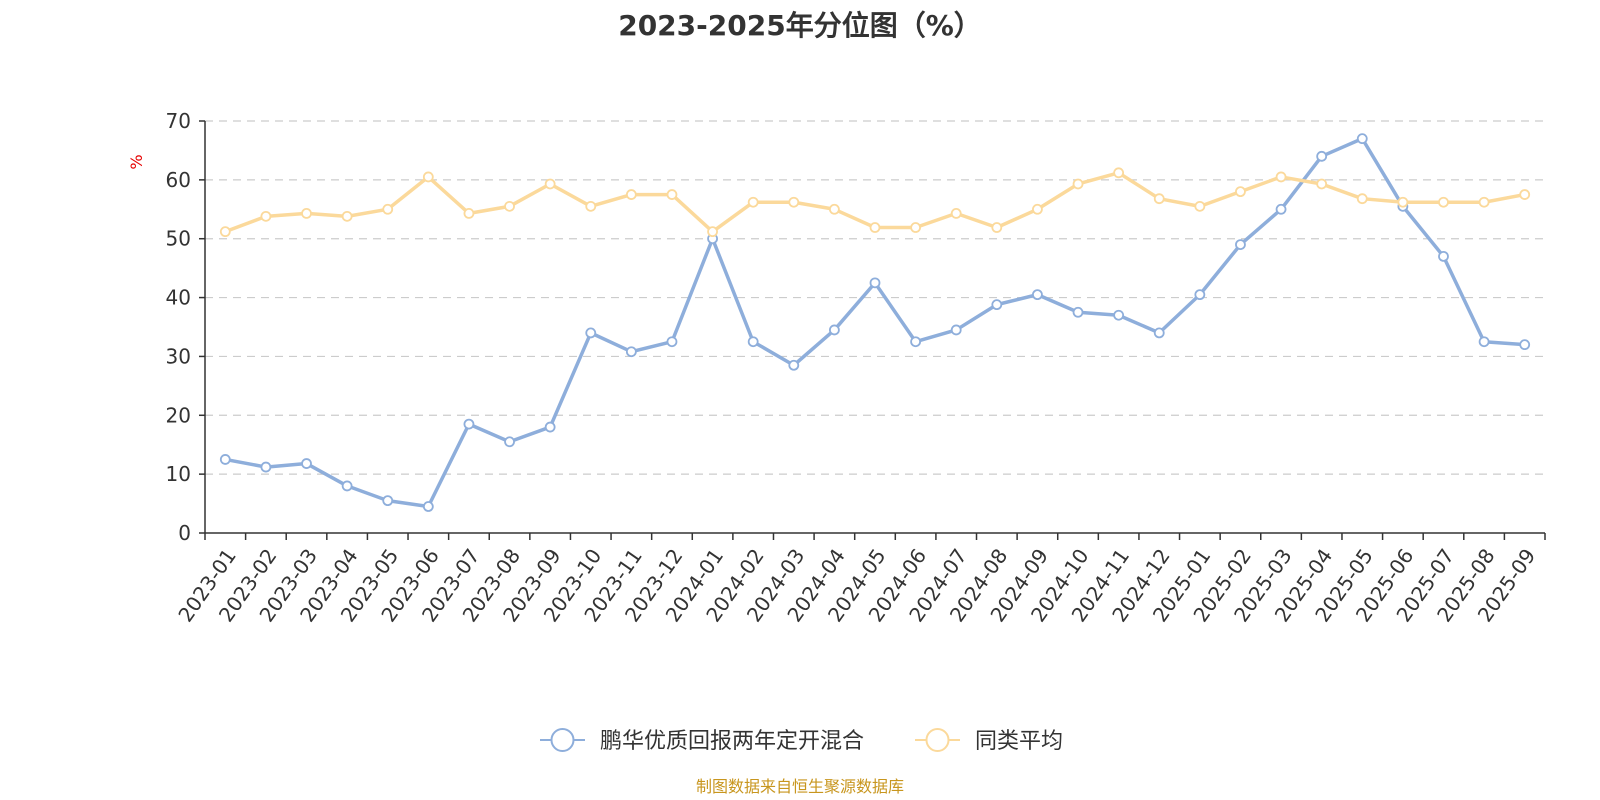 The height and width of the screenshot is (800, 1600). I want to click on data-source-note: 制图数据来自恒生聚源数据库, so click(800, 786).